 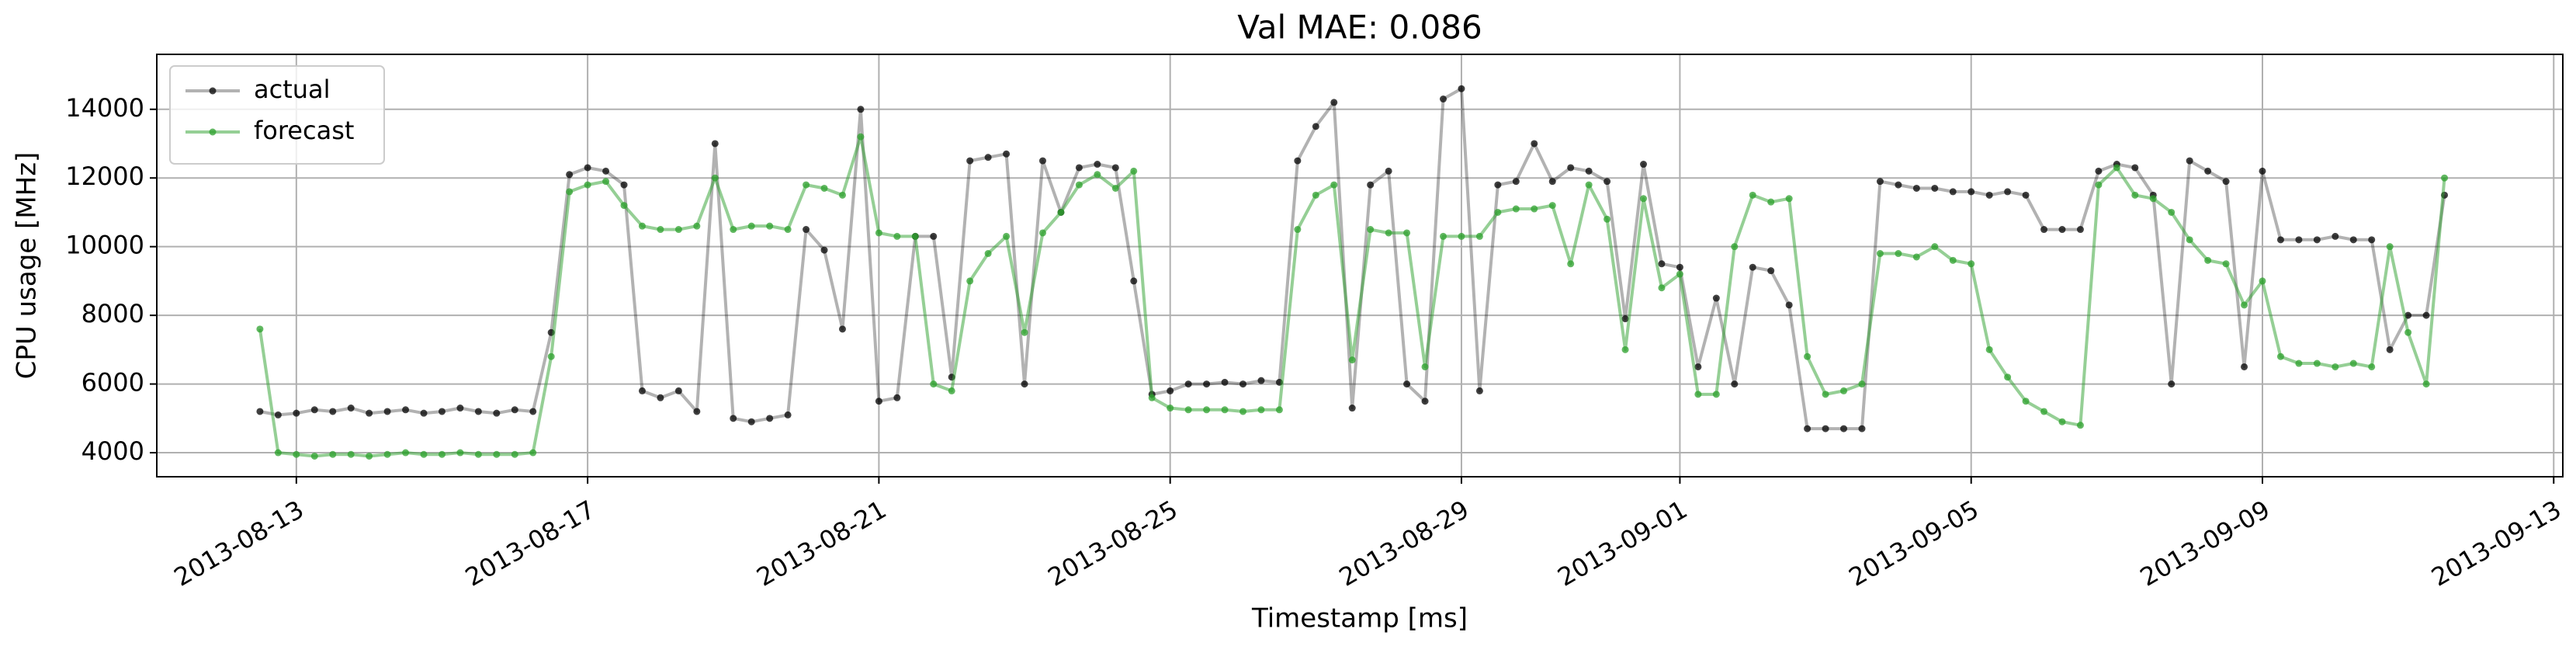 I want to click on x-tick-label: 2013-09-05, so click(x=1914, y=543).